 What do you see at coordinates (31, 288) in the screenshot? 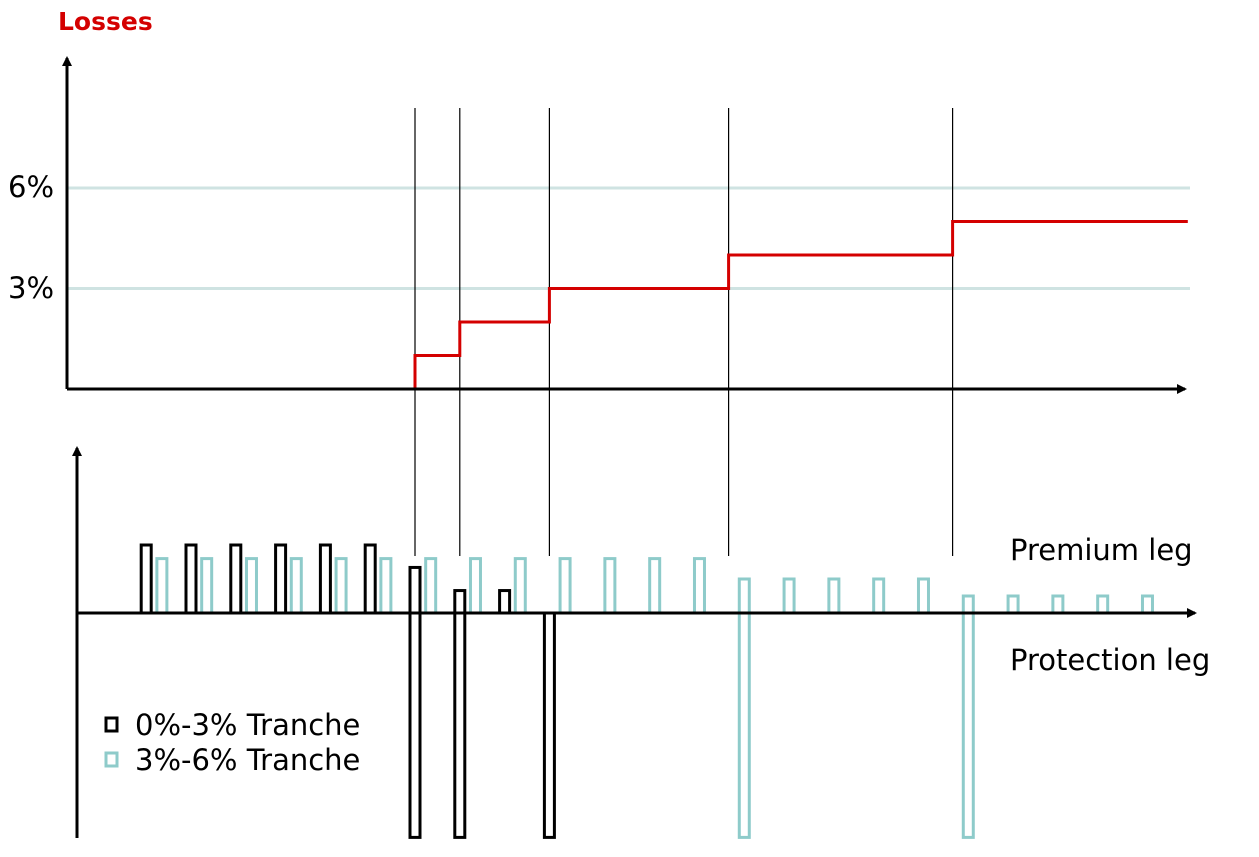
I see `ytick-label-3pct: 3%` at bounding box center [31, 288].